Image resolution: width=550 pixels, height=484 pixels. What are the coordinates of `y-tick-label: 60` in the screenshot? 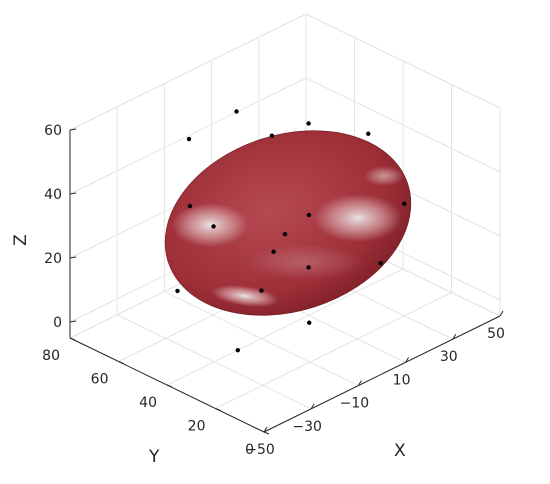 It's located at (100, 380).